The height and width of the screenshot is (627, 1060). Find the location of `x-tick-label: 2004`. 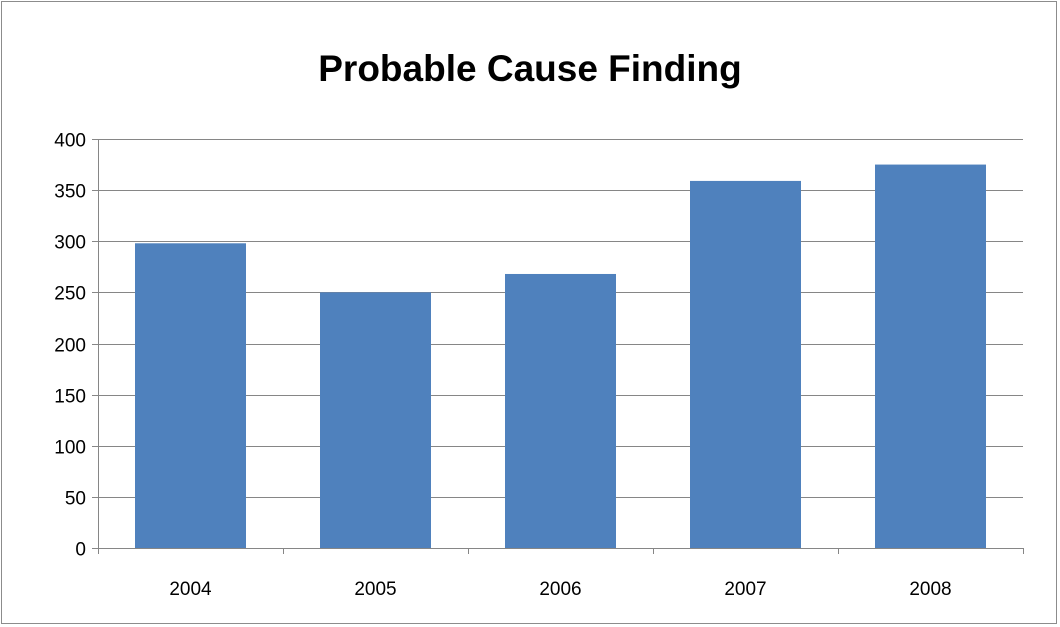

x-tick-label: 2004 is located at coordinates (190, 589).